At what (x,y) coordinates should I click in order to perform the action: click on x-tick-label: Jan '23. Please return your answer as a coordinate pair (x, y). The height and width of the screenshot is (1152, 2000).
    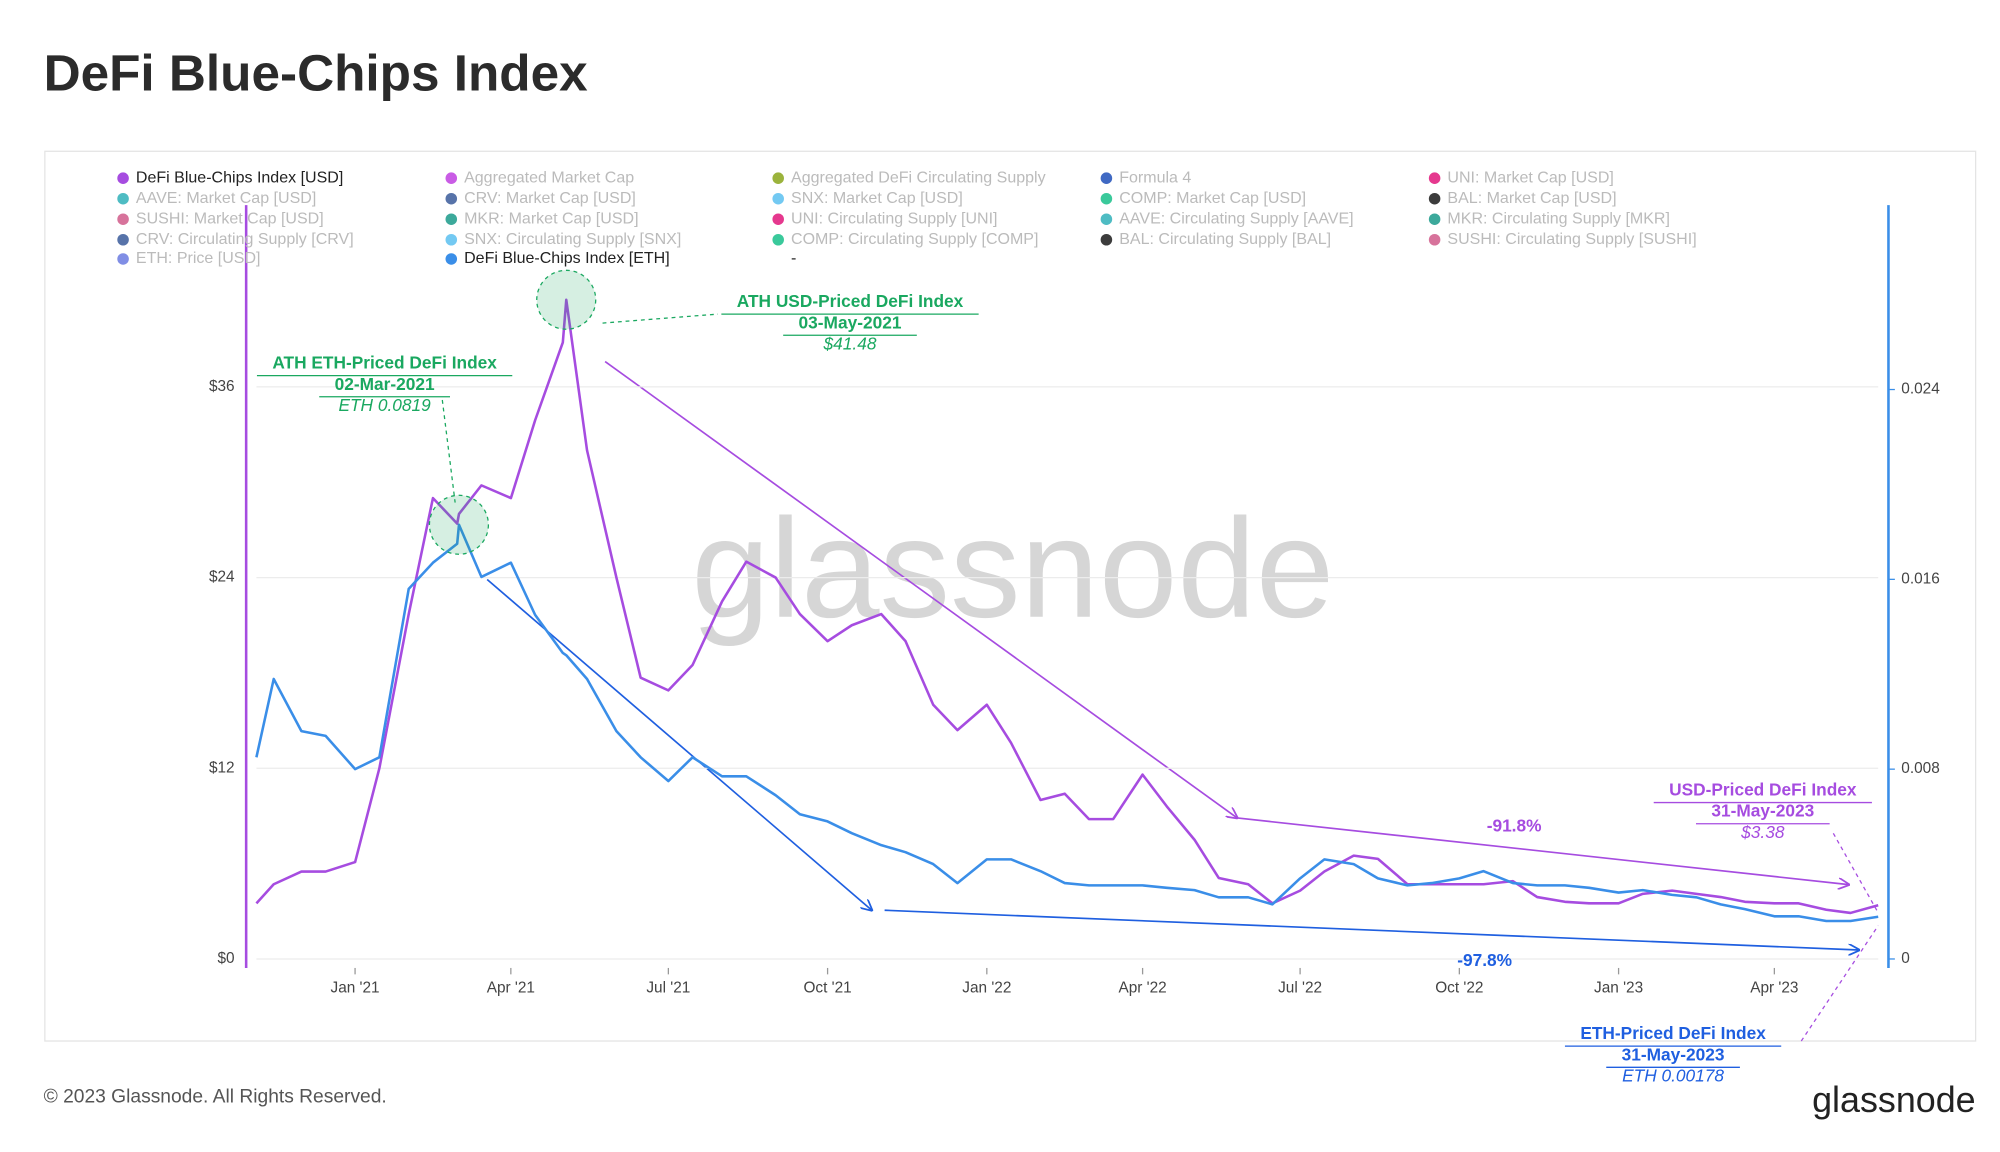
    Looking at the image, I should click on (1618, 988).